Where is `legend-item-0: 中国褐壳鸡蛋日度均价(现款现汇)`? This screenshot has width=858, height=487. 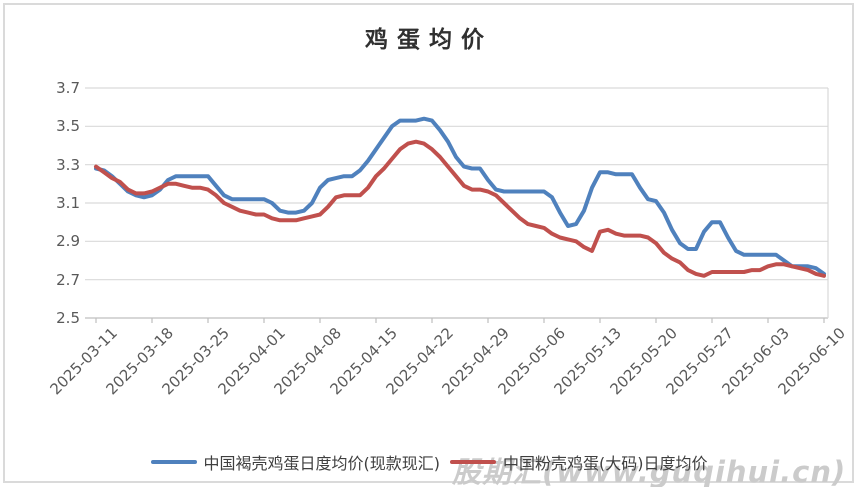 legend-item-0: 中国褐壳鸡蛋日度均价(现款现汇) is located at coordinates (295, 462).